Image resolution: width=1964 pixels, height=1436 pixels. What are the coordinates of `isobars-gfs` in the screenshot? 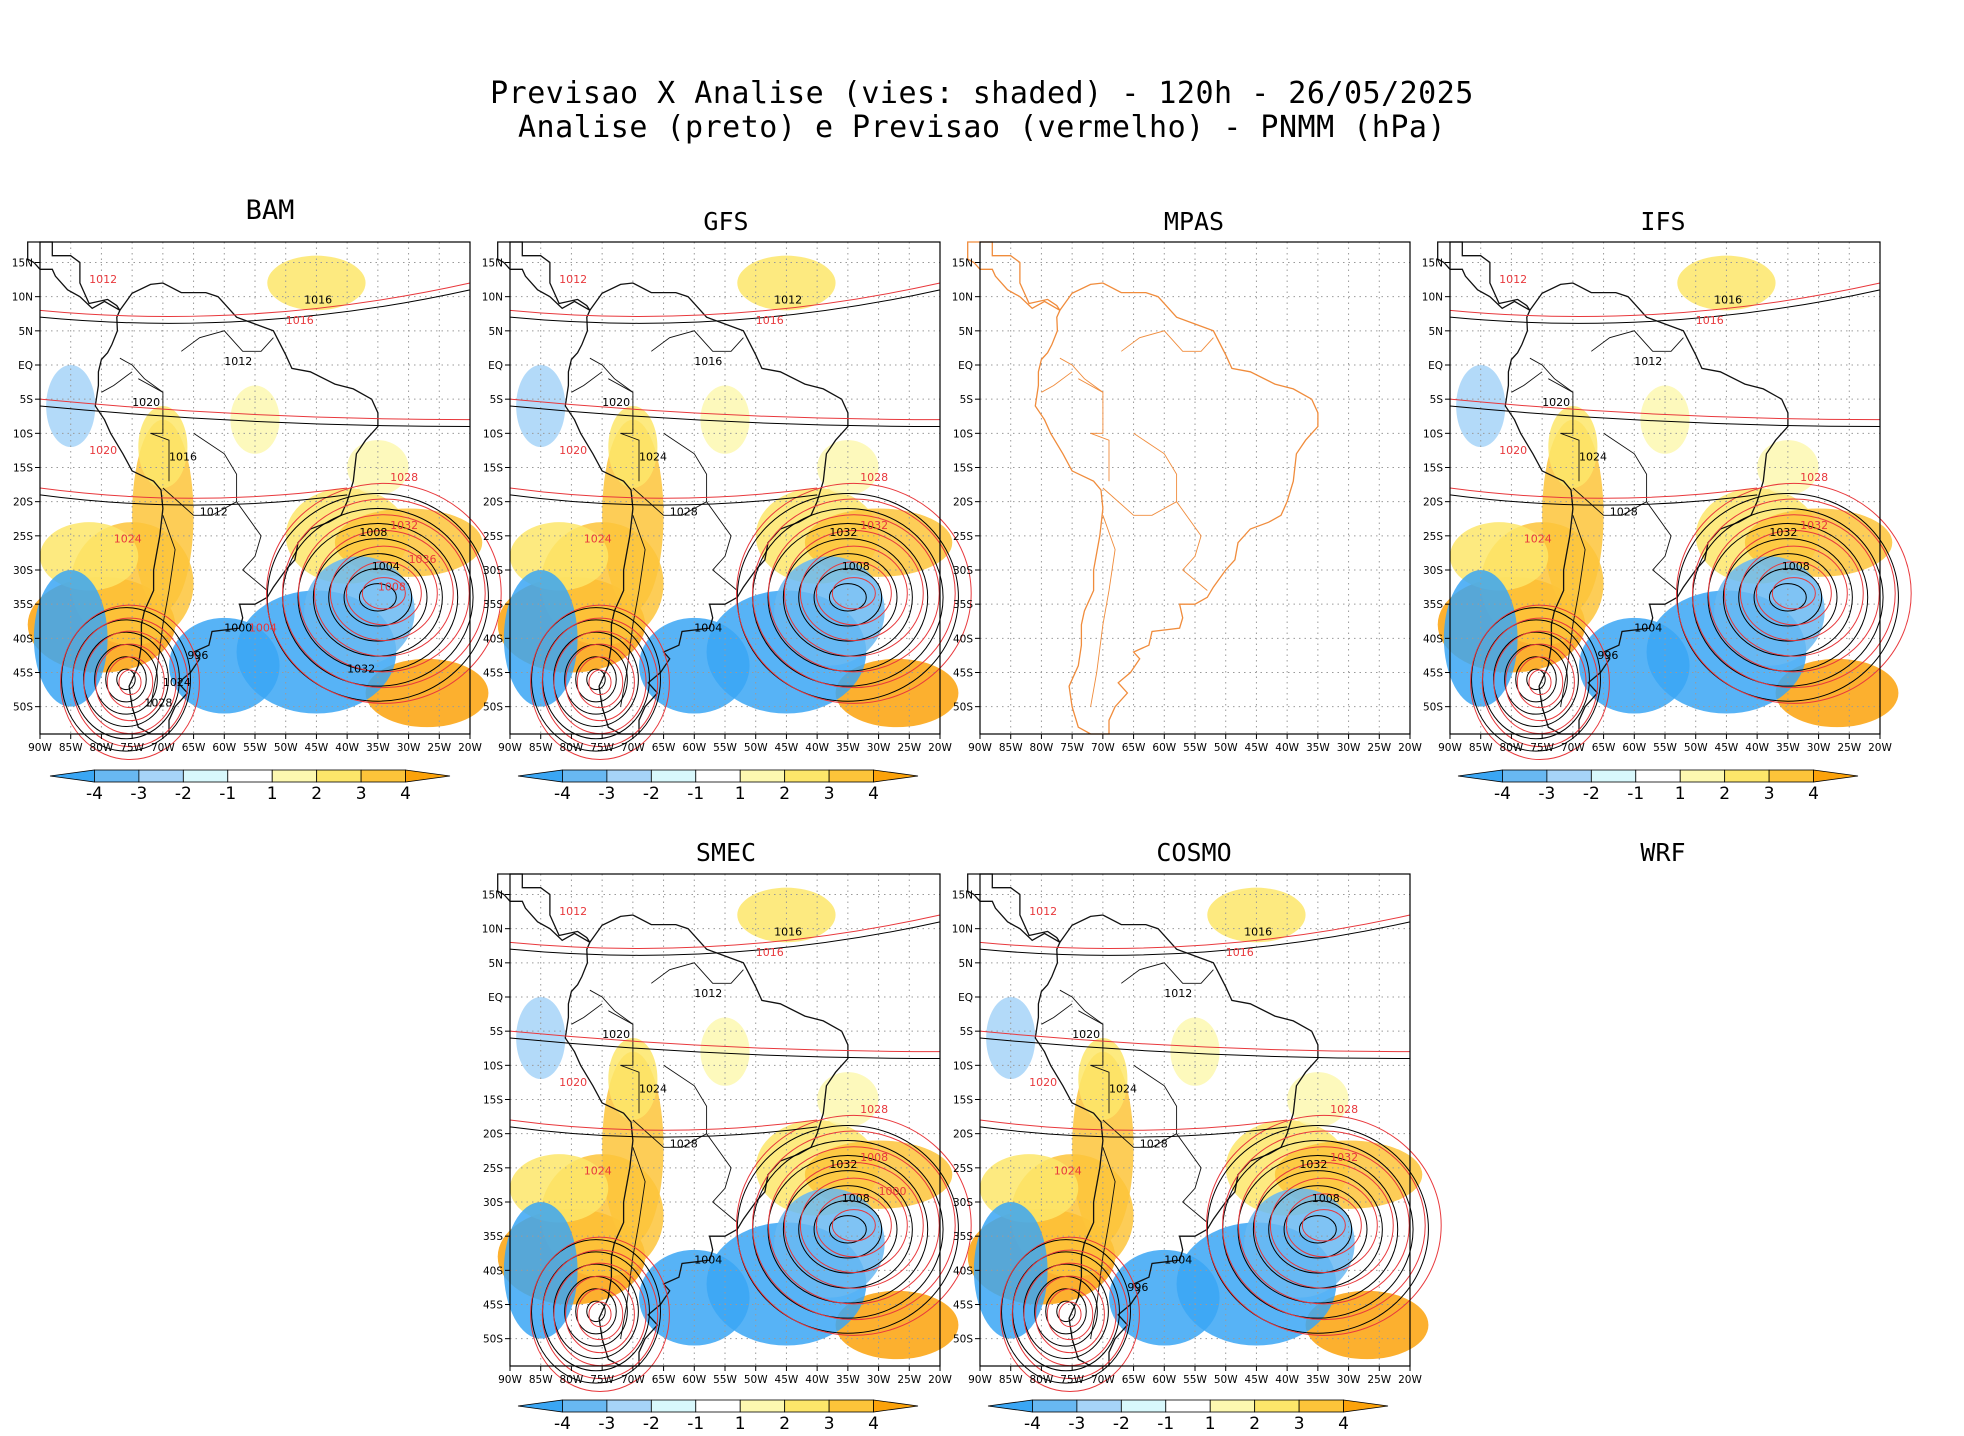 It's located at (740, 521).